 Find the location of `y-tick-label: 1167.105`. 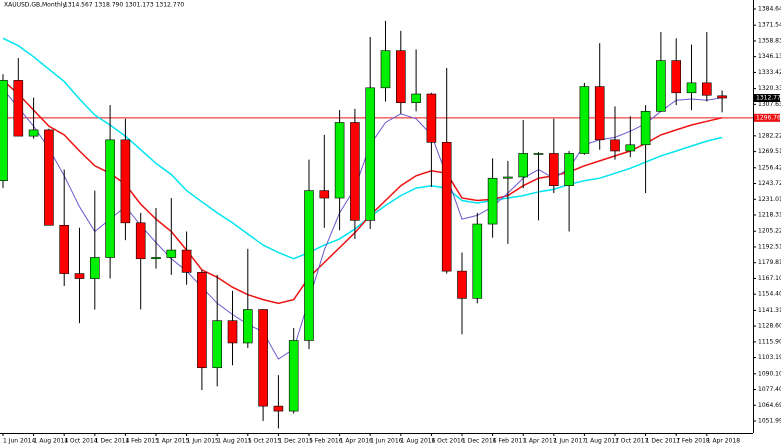

y-tick-label: 1167.105 is located at coordinates (769, 278).